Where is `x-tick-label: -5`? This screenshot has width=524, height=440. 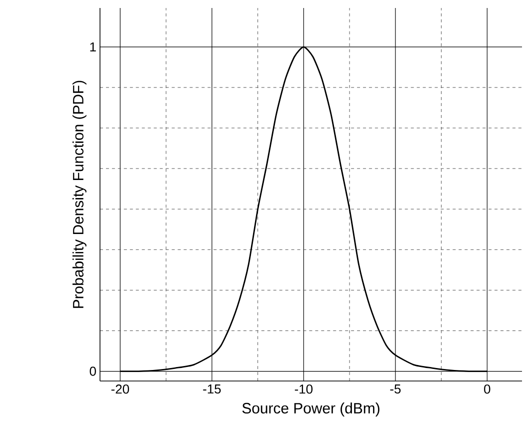
x-tick-label: -5 is located at coordinates (395, 389).